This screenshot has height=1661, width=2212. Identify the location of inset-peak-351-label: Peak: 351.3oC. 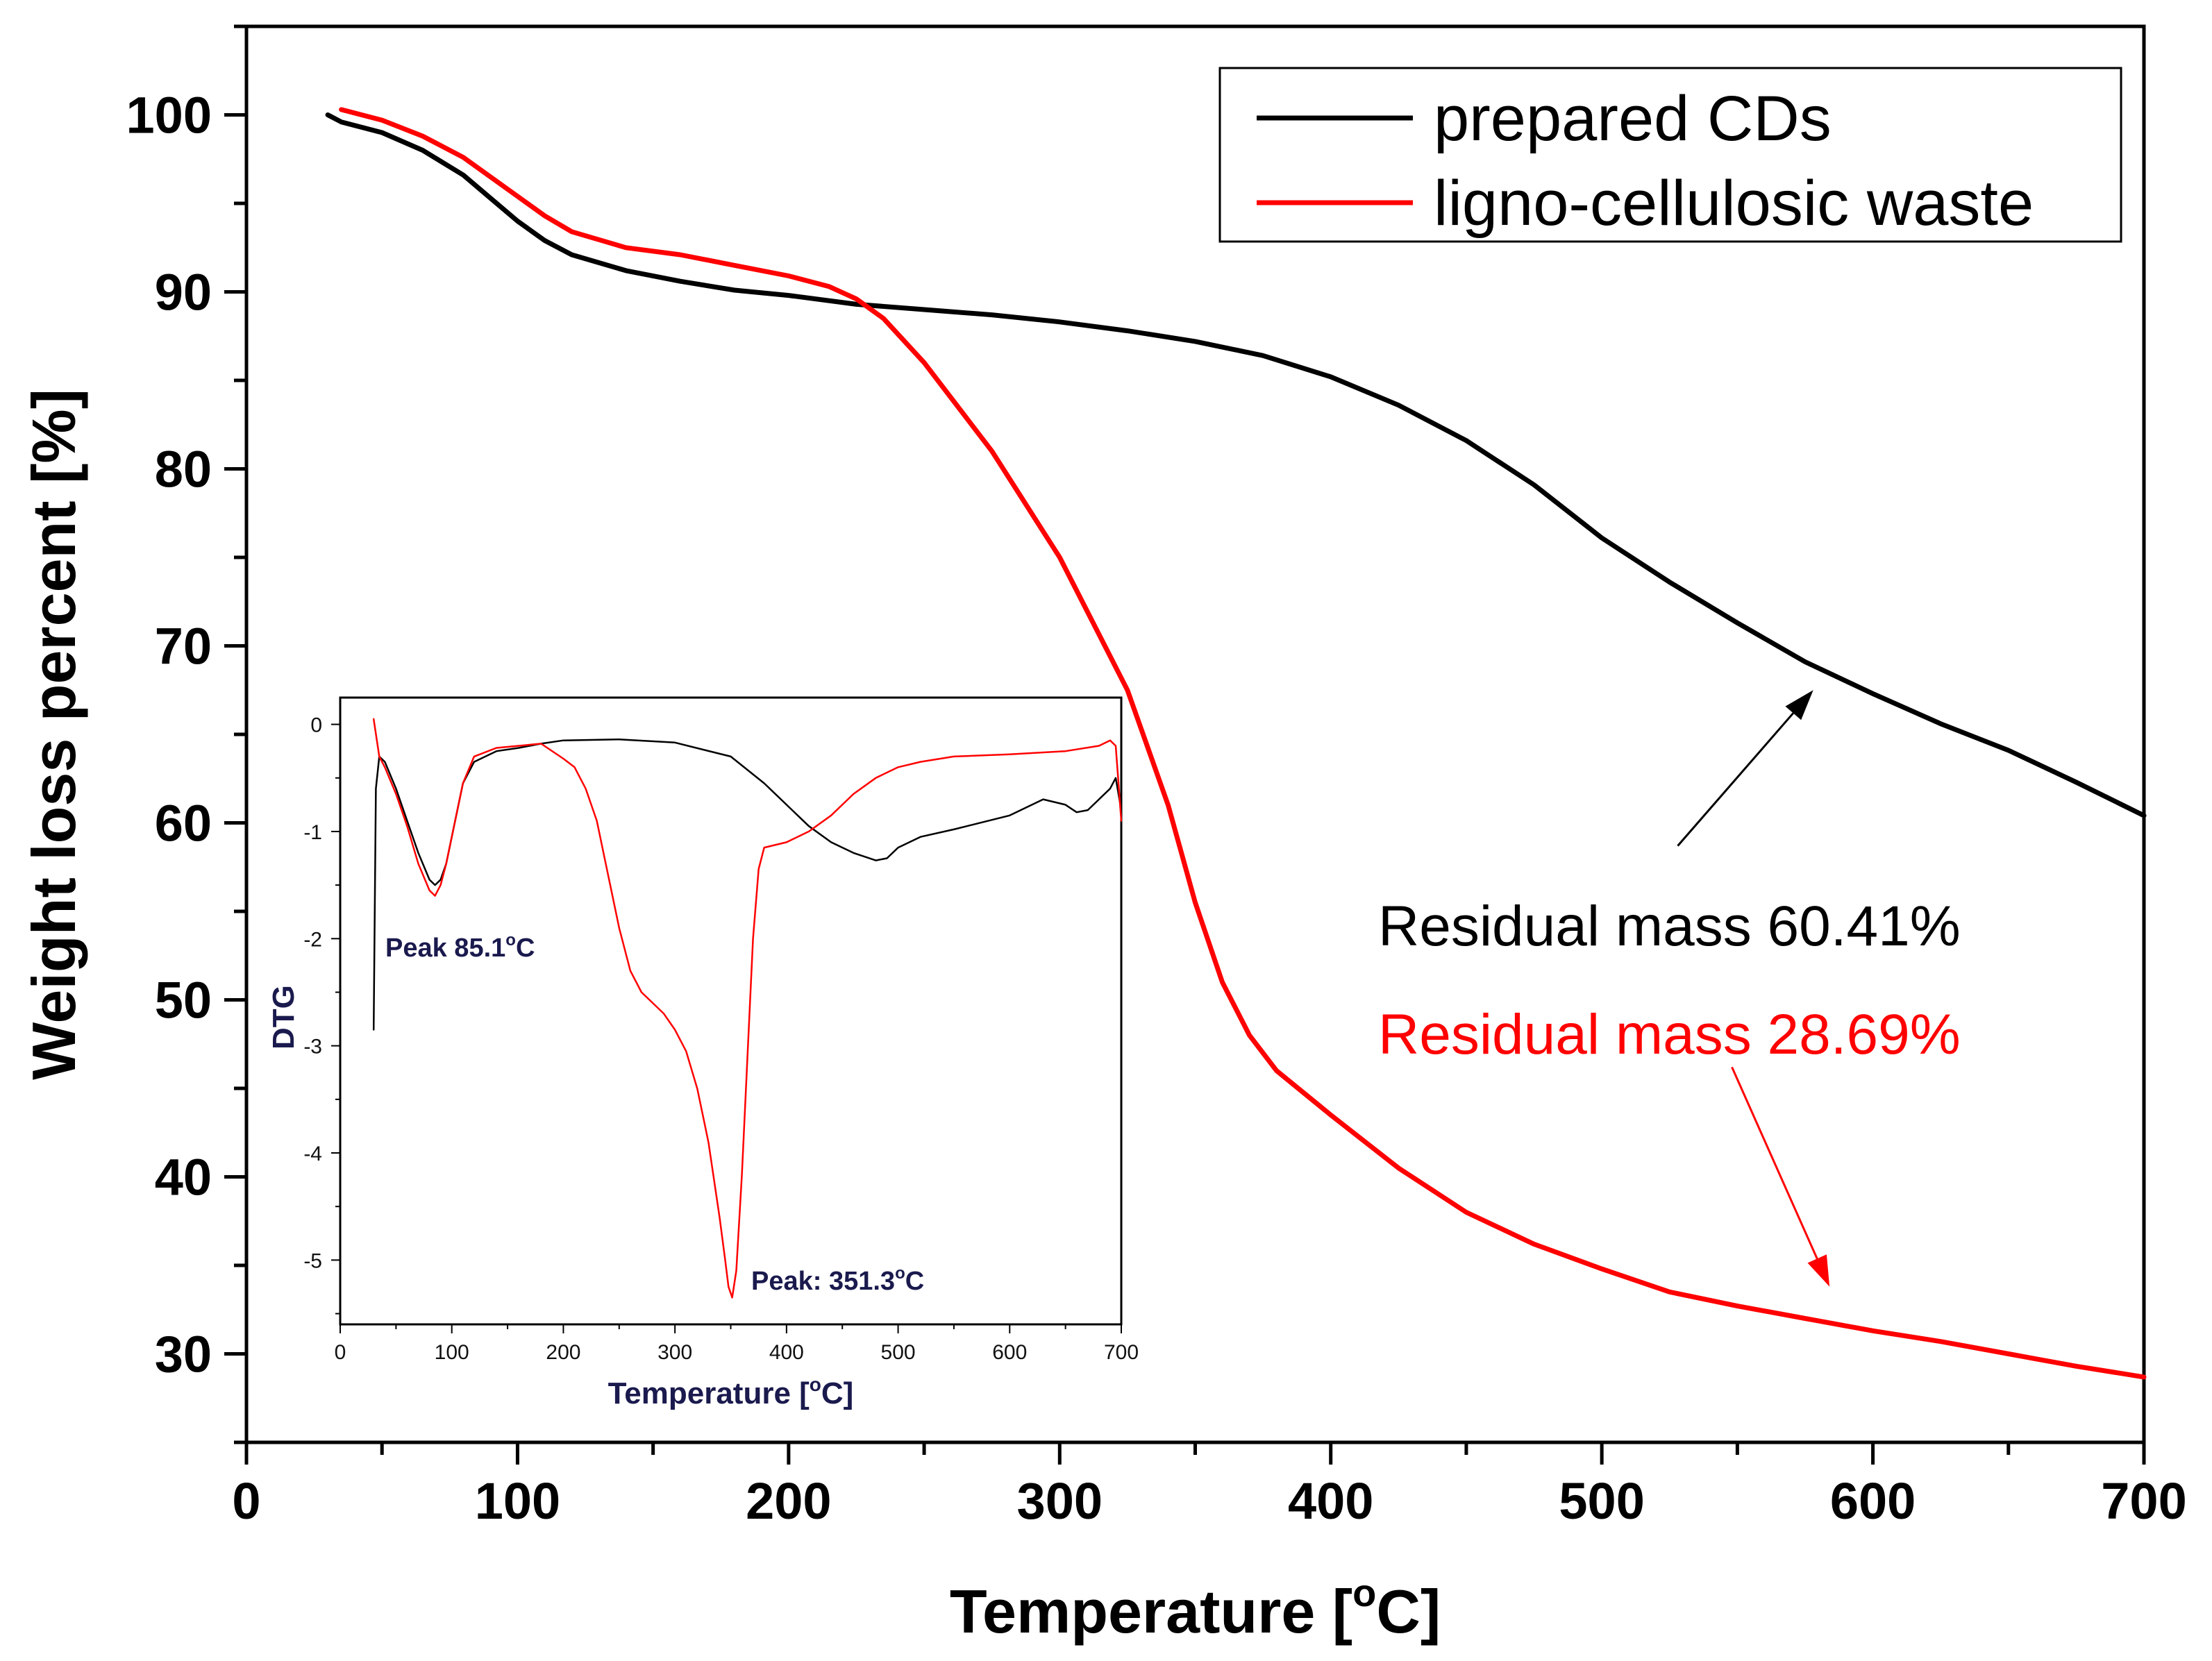
(837, 1280).